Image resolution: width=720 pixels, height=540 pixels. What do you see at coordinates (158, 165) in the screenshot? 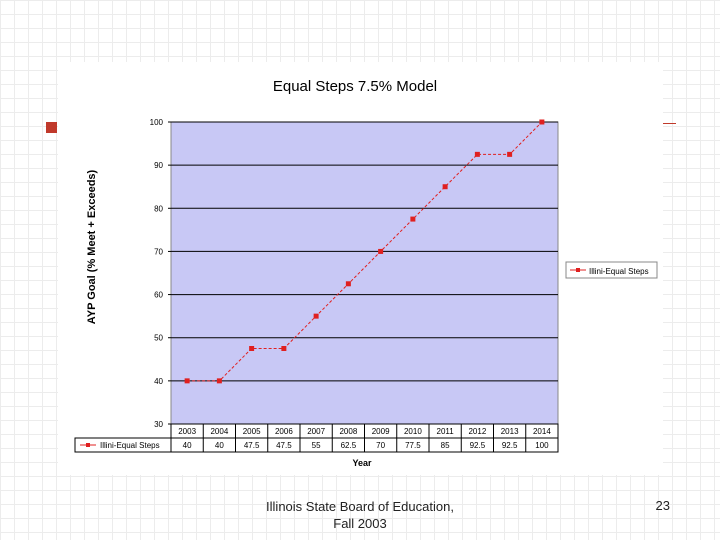
I see `y-tick-label-90: 90` at bounding box center [158, 165].